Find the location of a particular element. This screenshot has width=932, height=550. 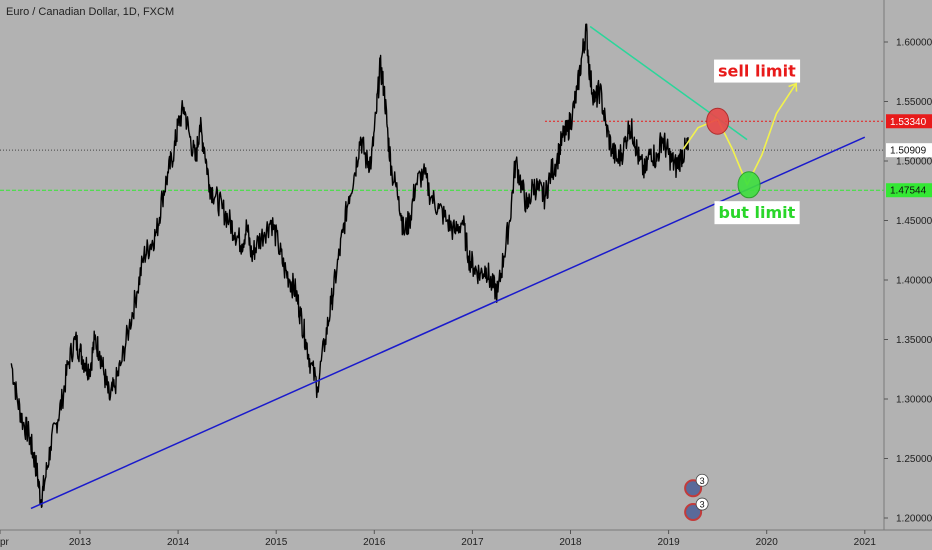

y-tick-label: 1.35000 is located at coordinates (914, 340).